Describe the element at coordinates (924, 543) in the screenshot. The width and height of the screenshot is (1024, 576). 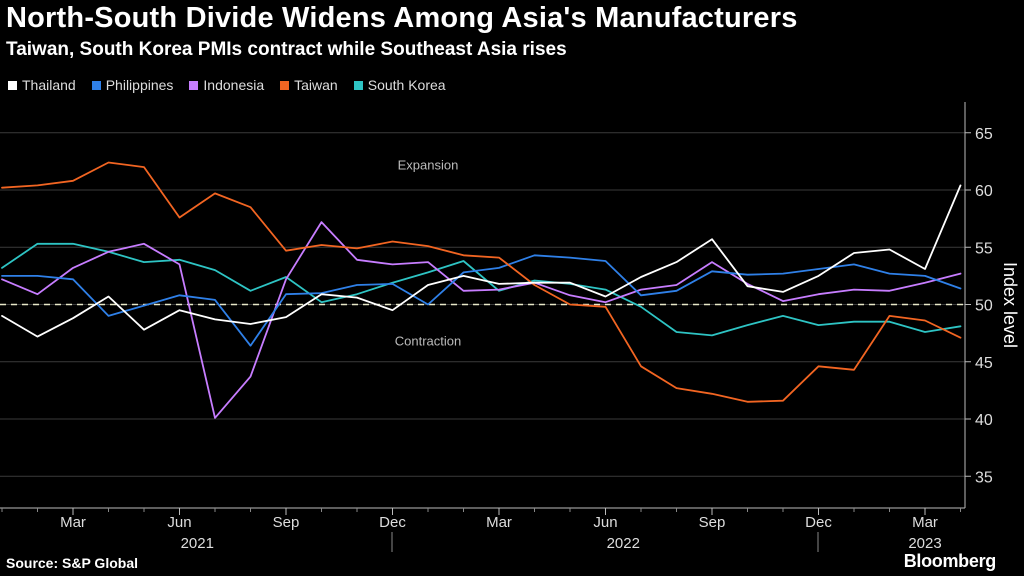
I see `year-label-2023: 2023` at that location.